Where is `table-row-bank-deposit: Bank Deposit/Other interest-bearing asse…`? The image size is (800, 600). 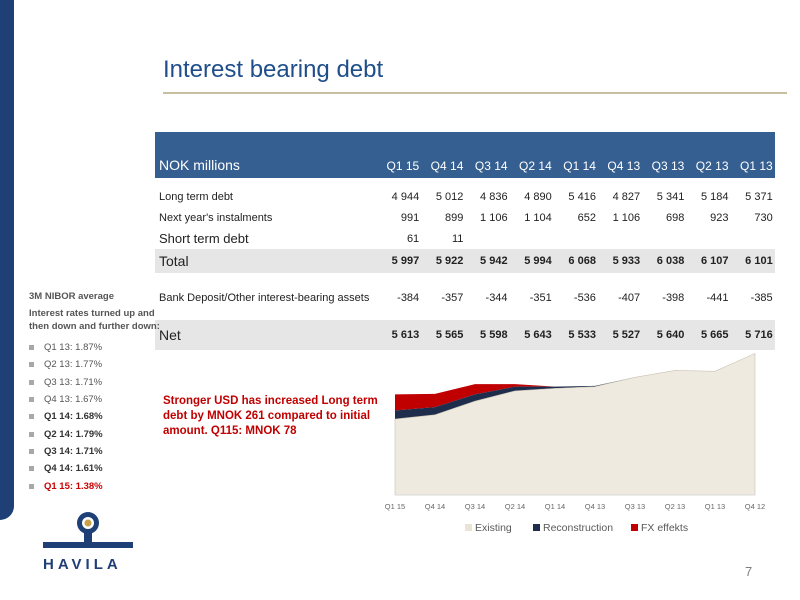 table-row-bank-deposit: Bank Deposit/Other interest-bearing asse… is located at coordinates (465, 297).